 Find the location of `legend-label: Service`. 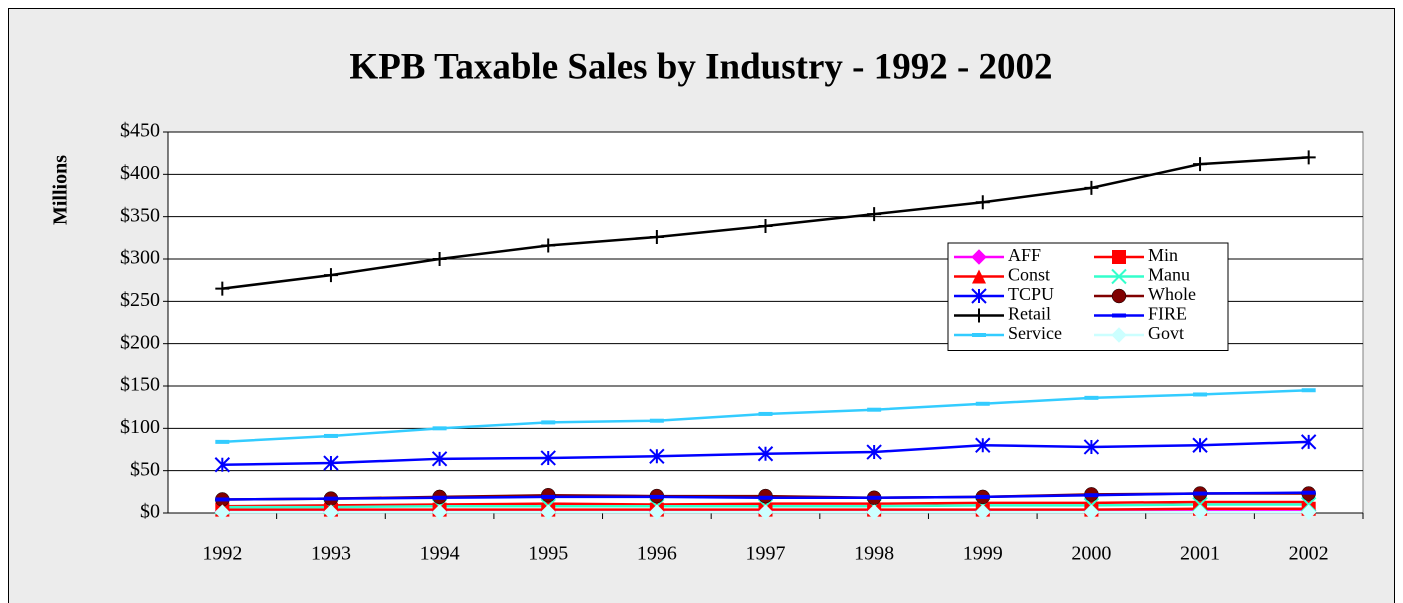

legend-label: Service is located at coordinates (1035, 333).